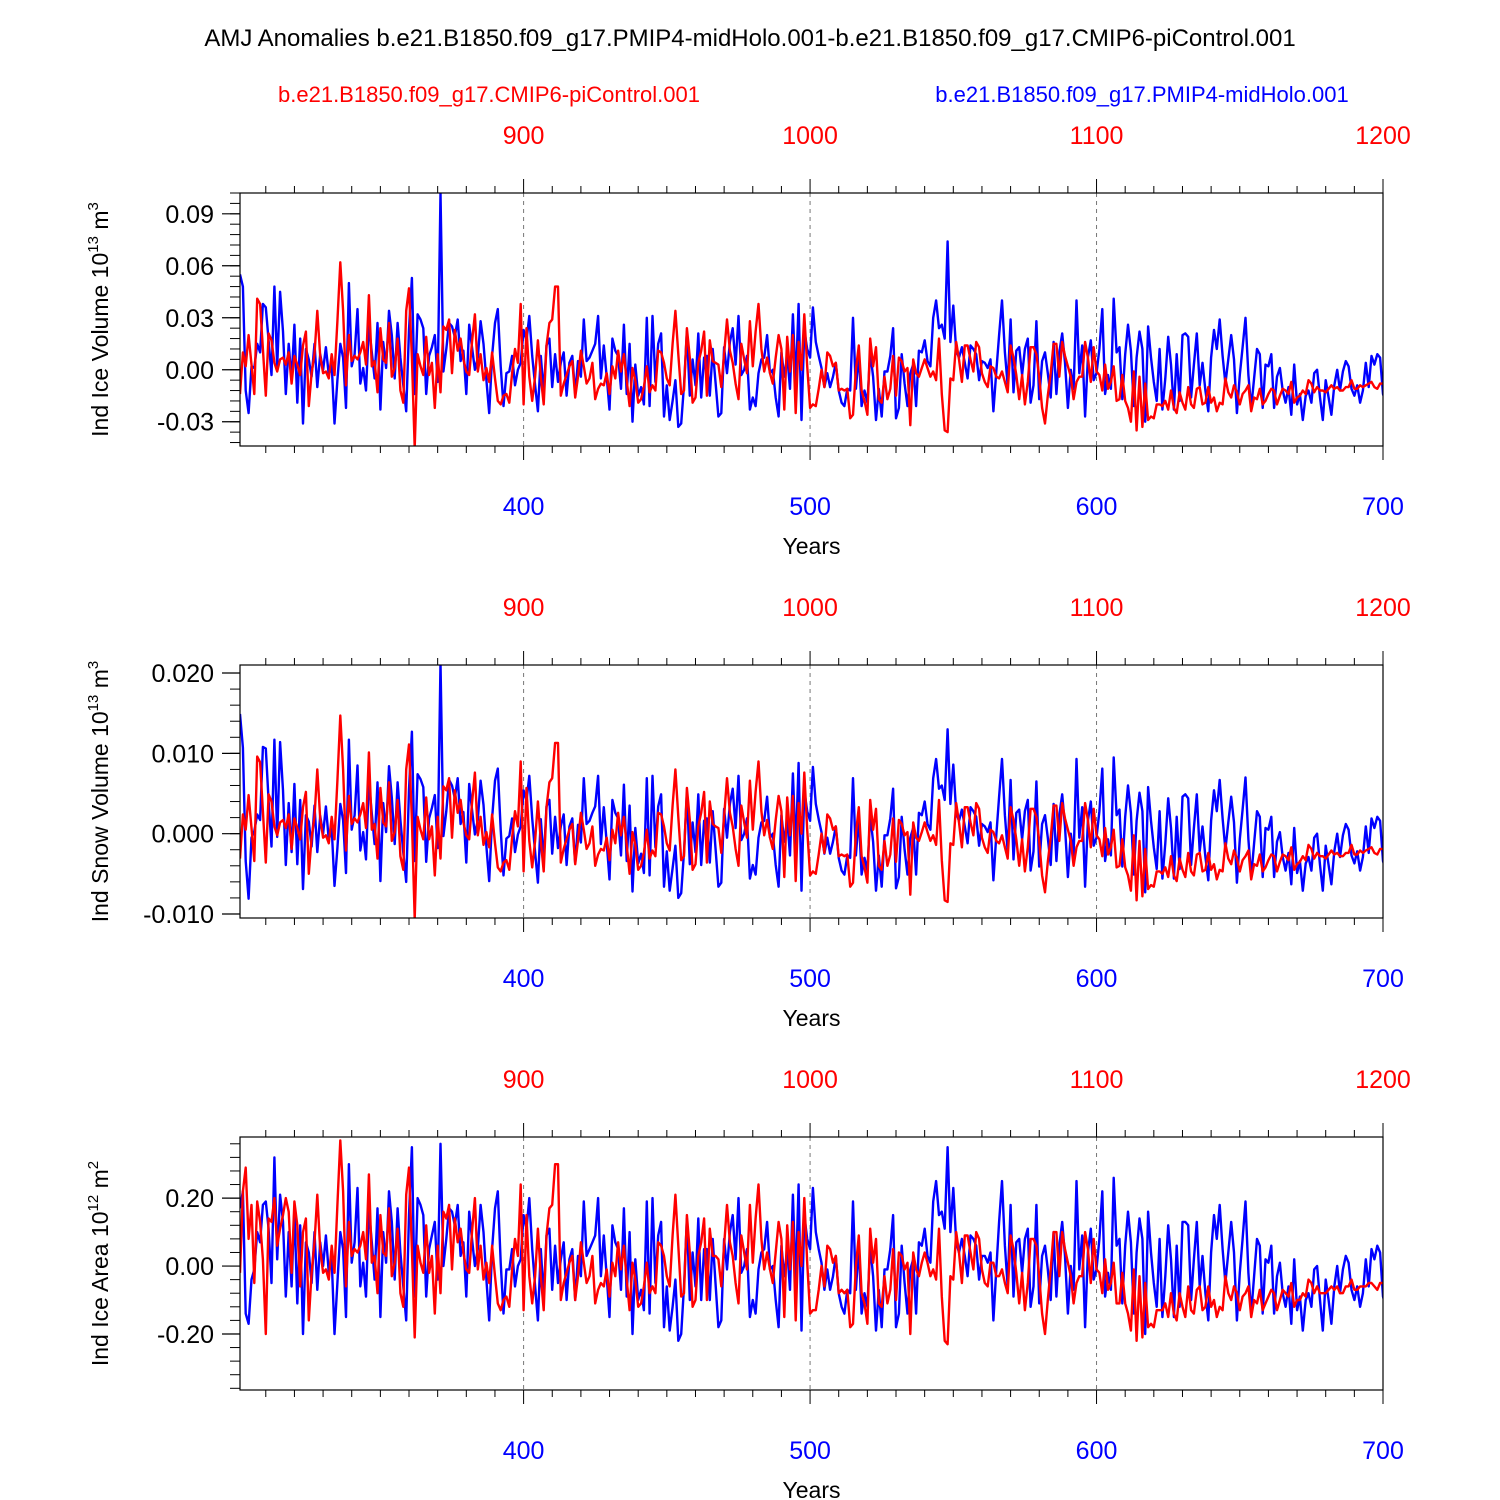  Describe the element at coordinates (99, 792) in the screenshot. I see `y-axis-label: Ind Snow Volume 1013 m3` at that location.